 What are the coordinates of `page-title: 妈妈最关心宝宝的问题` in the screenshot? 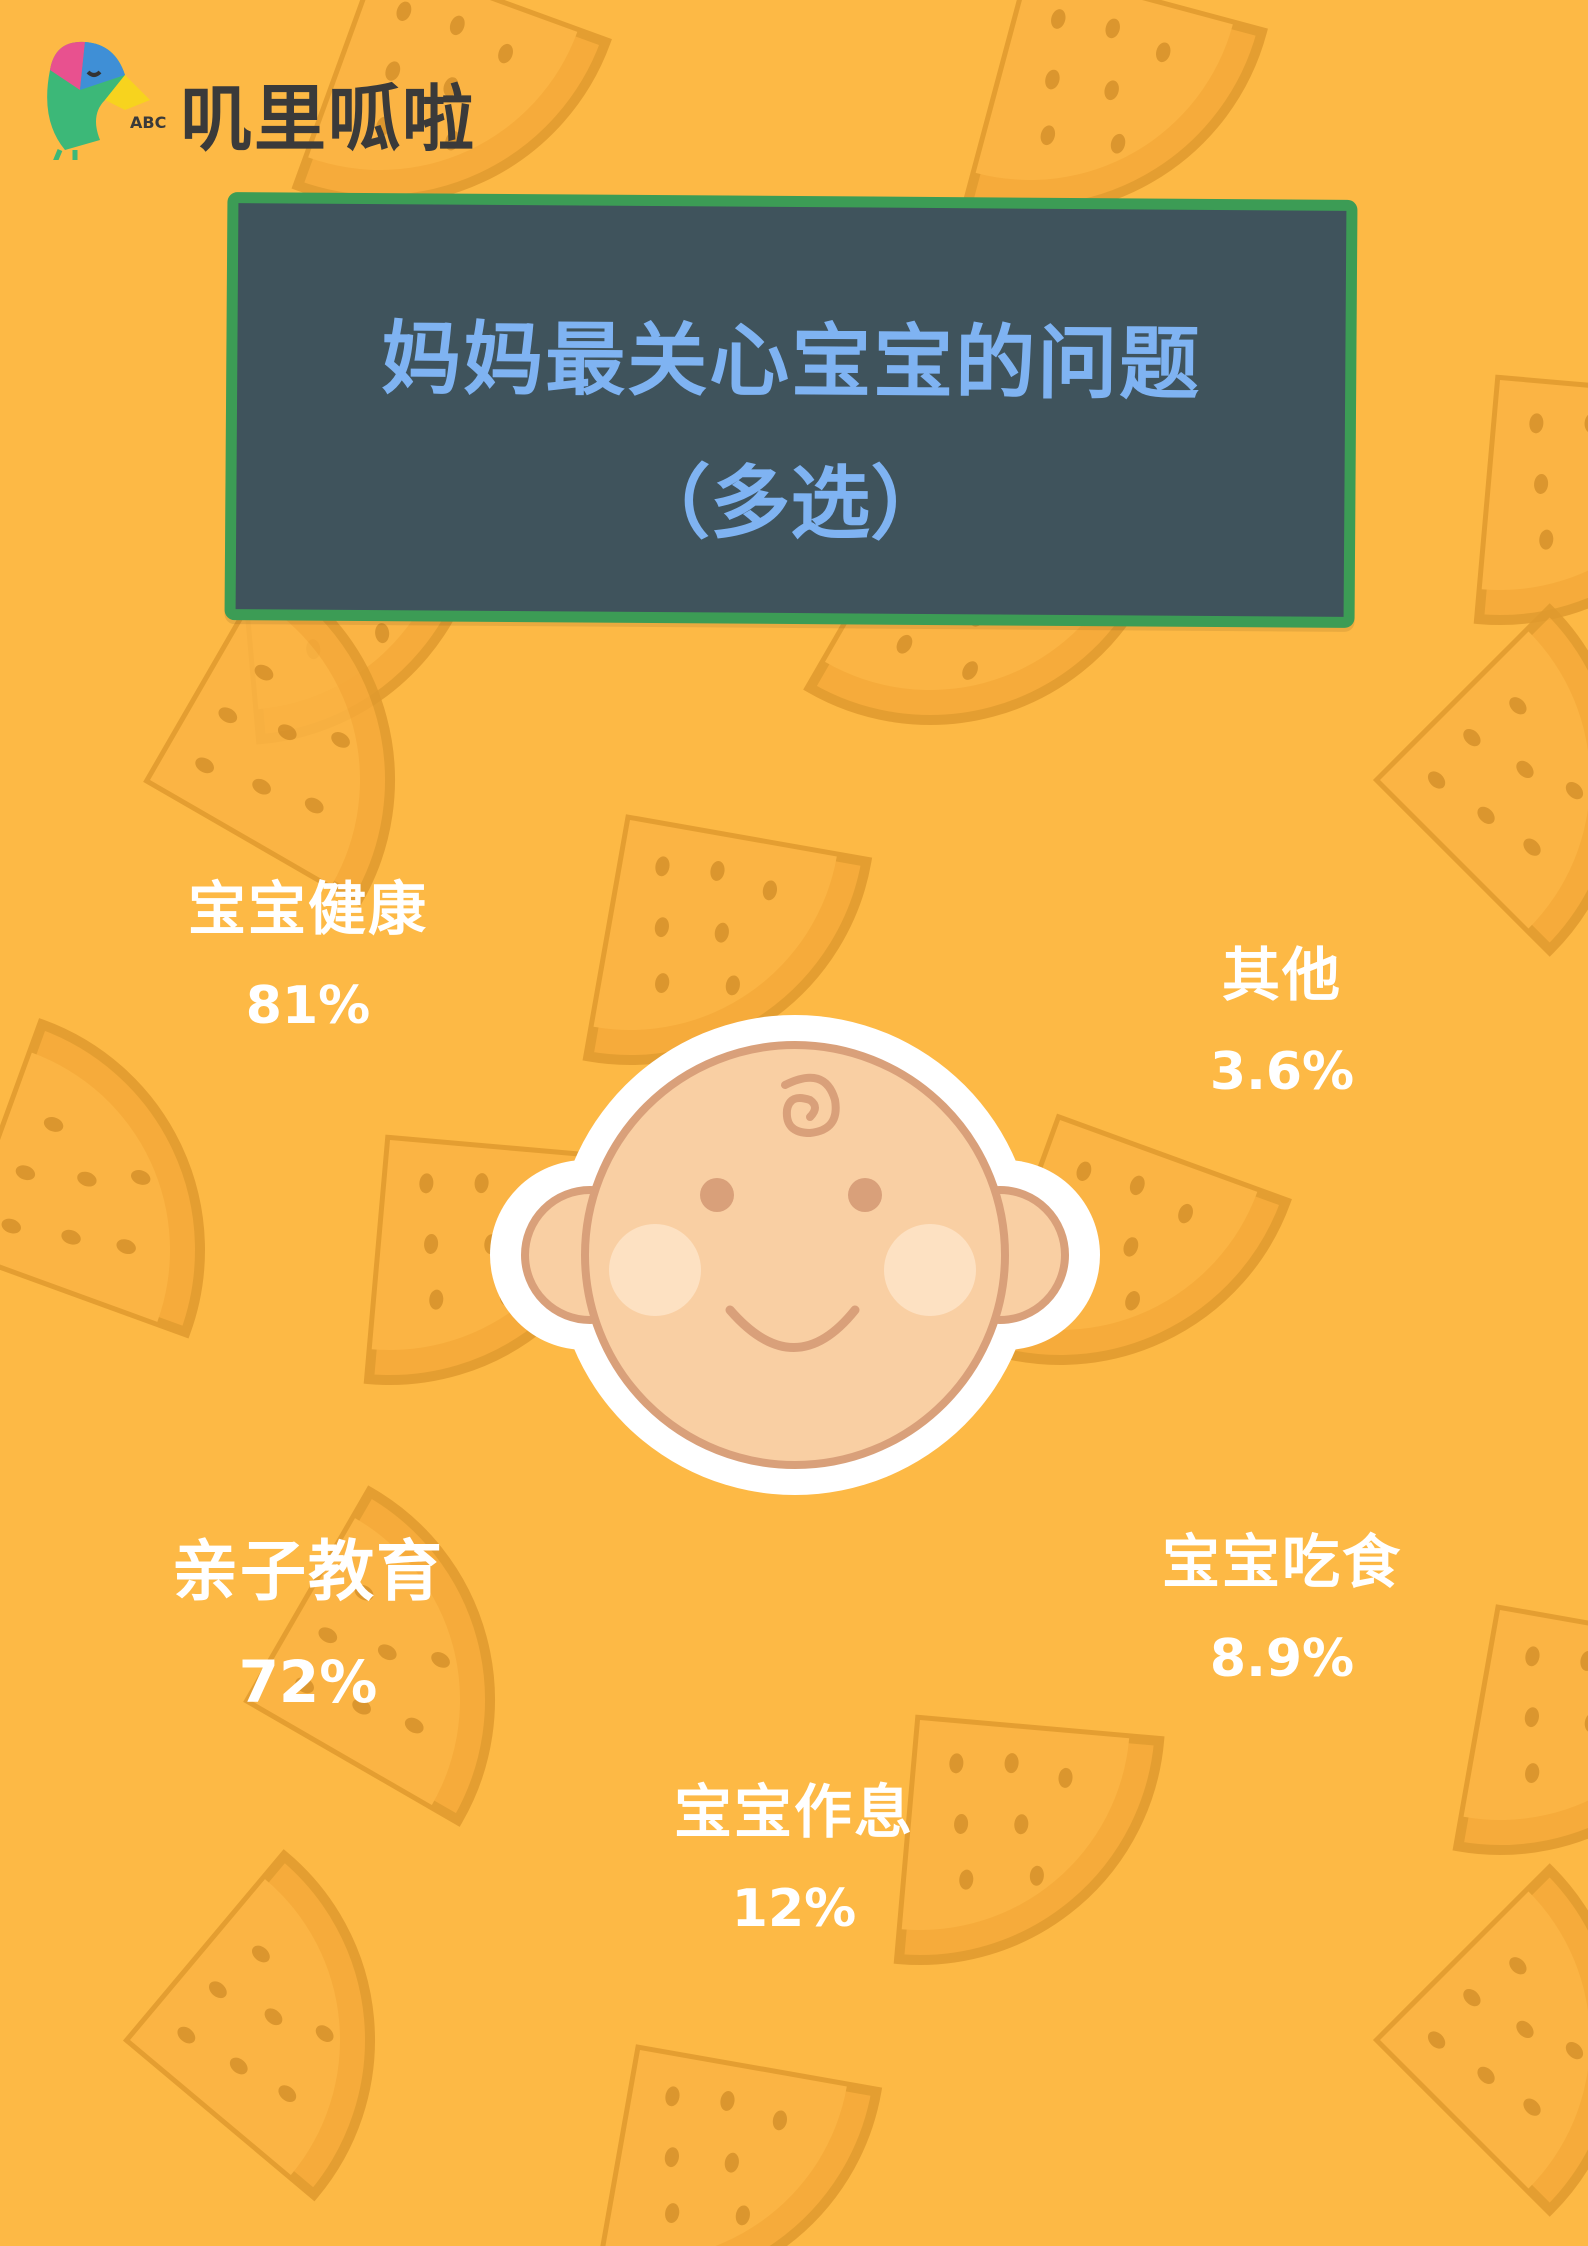 It's located at (791, 361).